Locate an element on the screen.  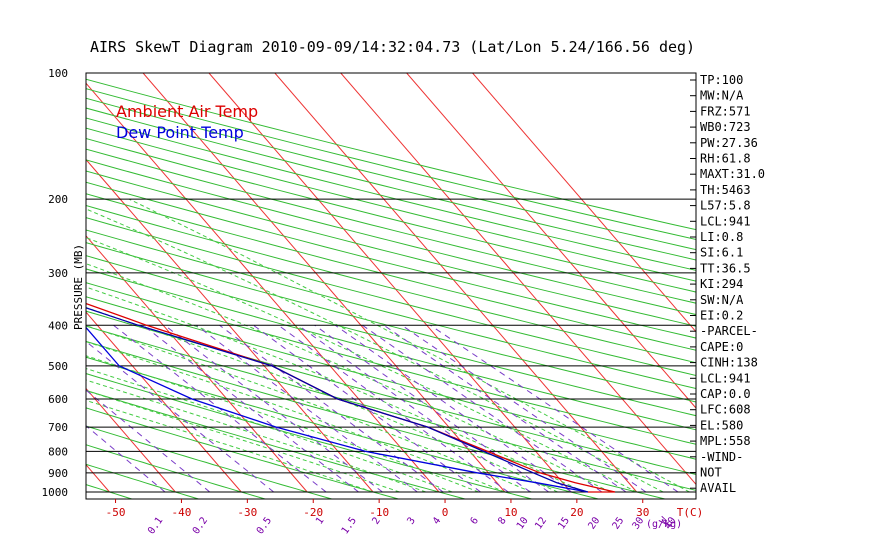
index-label: -PARCEL- is located at coordinates (729, 331).